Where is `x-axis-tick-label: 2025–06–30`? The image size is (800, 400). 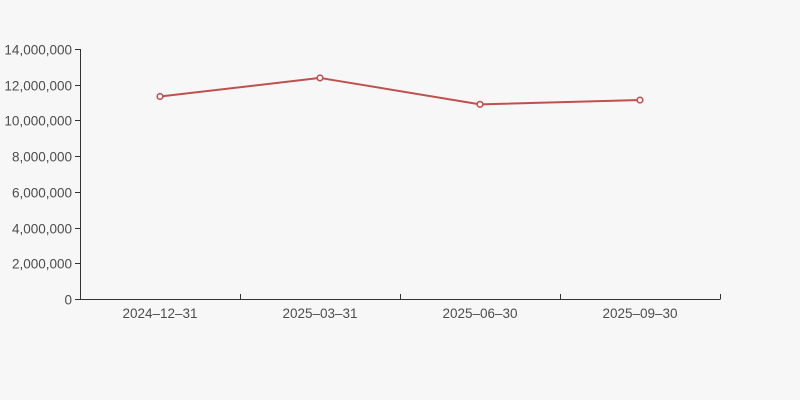 x-axis-tick-label: 2025–06–30 is located at coordinates (479, 313).